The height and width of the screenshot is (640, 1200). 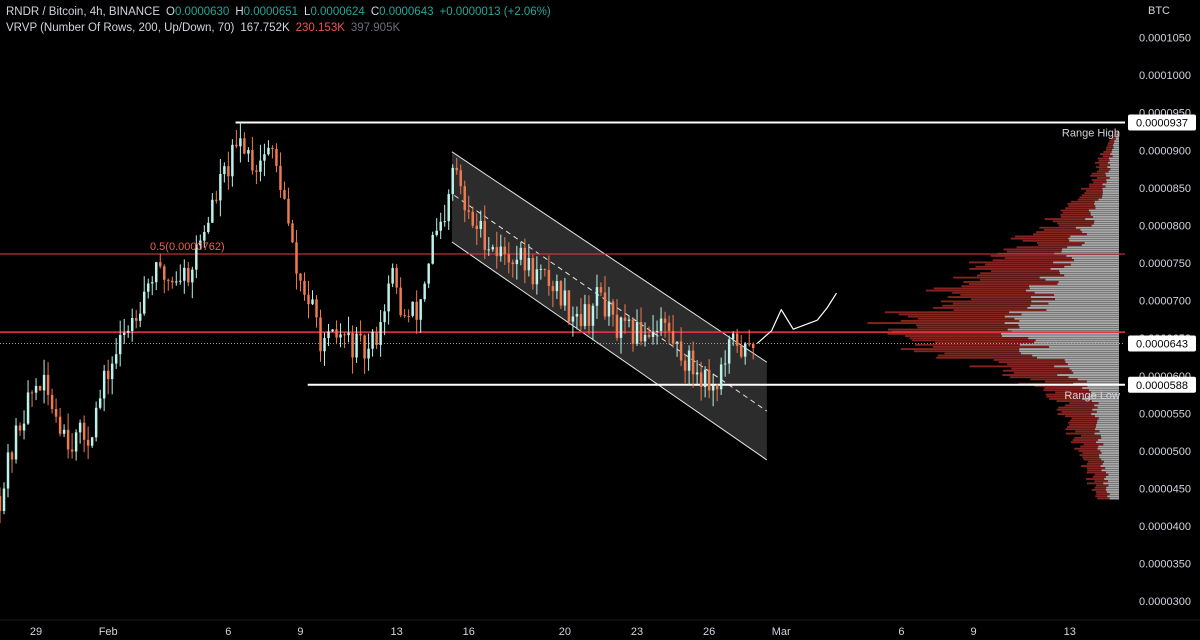 What do you see at coordinates (397, 632) in the screenshot?
I see `x-tick-label: 13` at bounding box center [397, 632].